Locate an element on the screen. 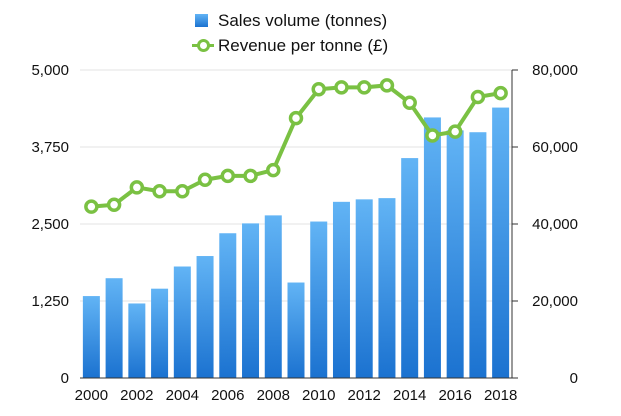  x-tick-label: 2014 is located at coordinates (409, 395).